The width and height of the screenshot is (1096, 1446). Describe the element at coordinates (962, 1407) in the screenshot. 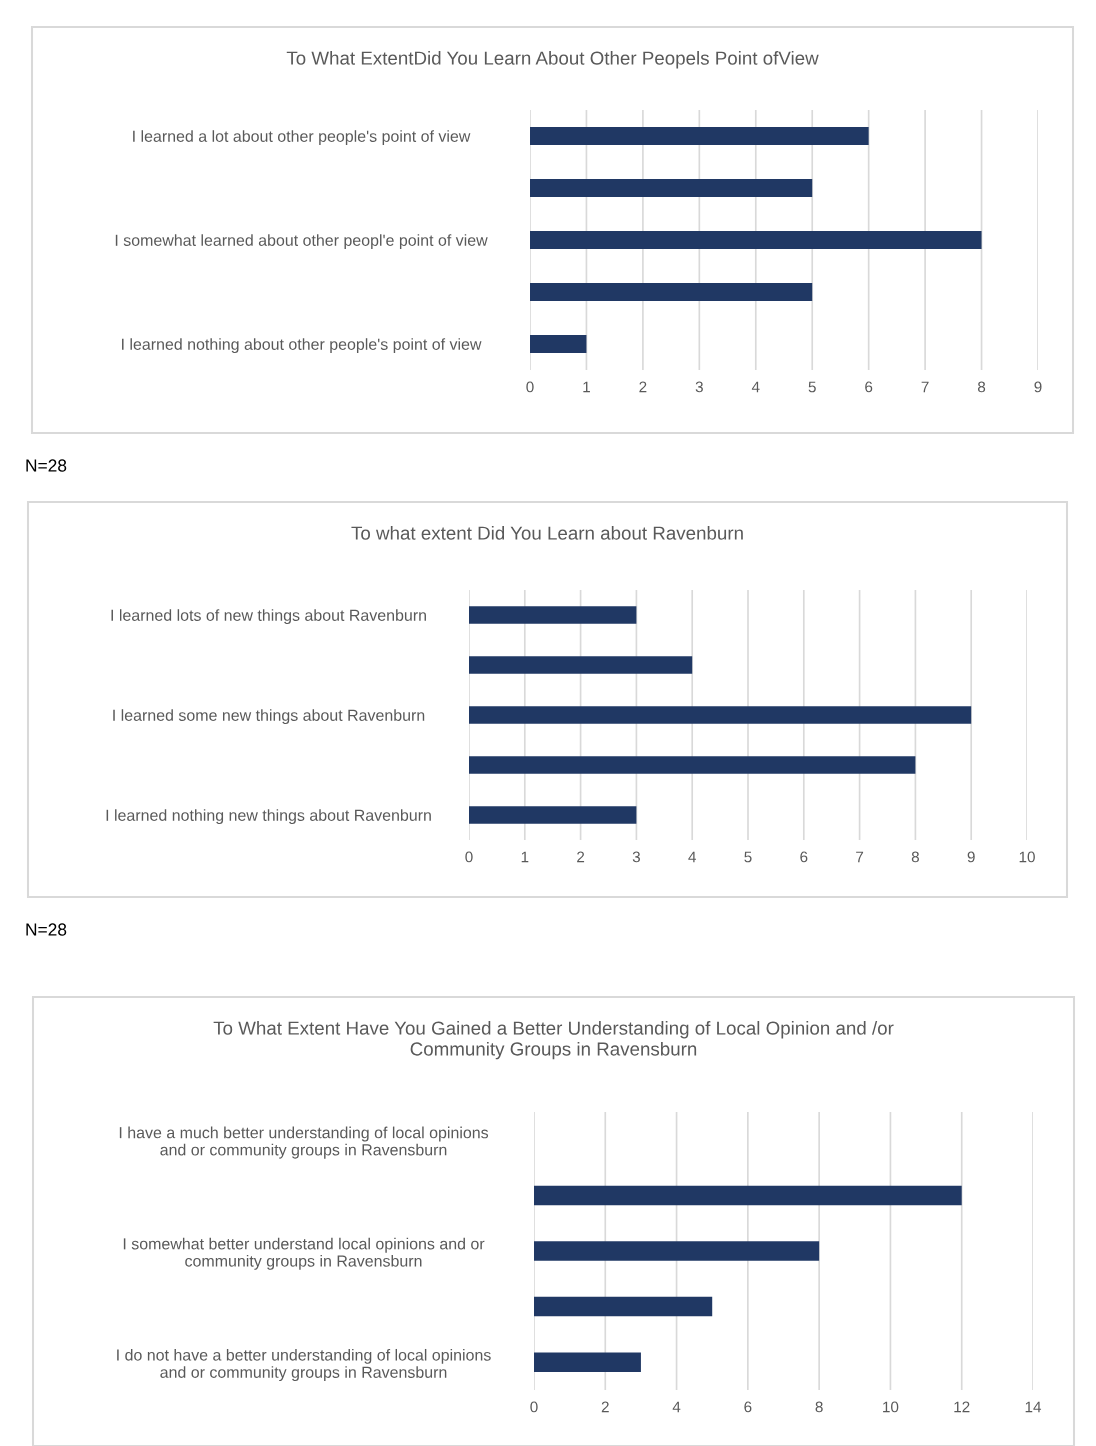

I see `x-tick-label: 12` at that location.